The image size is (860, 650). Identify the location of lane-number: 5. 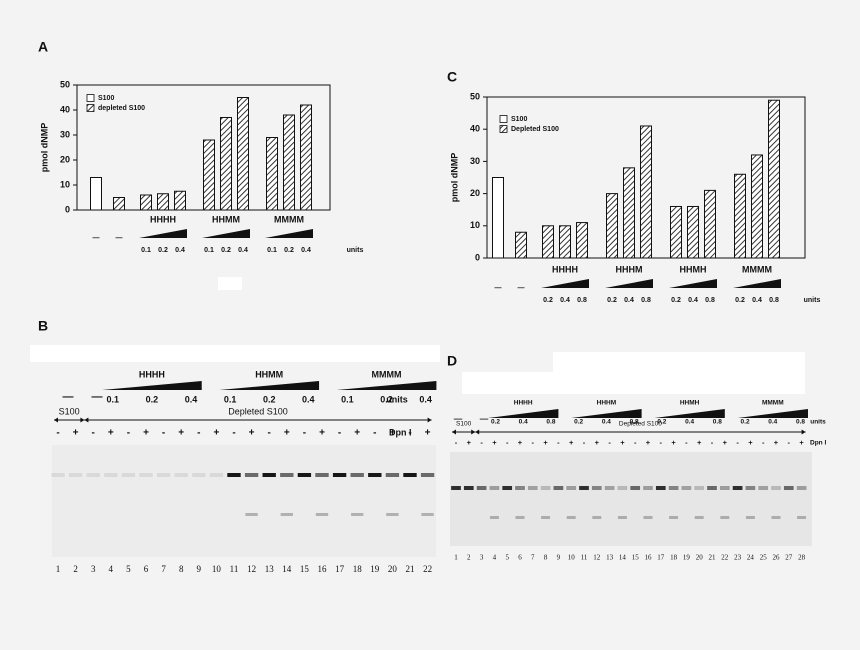
(128, 569).